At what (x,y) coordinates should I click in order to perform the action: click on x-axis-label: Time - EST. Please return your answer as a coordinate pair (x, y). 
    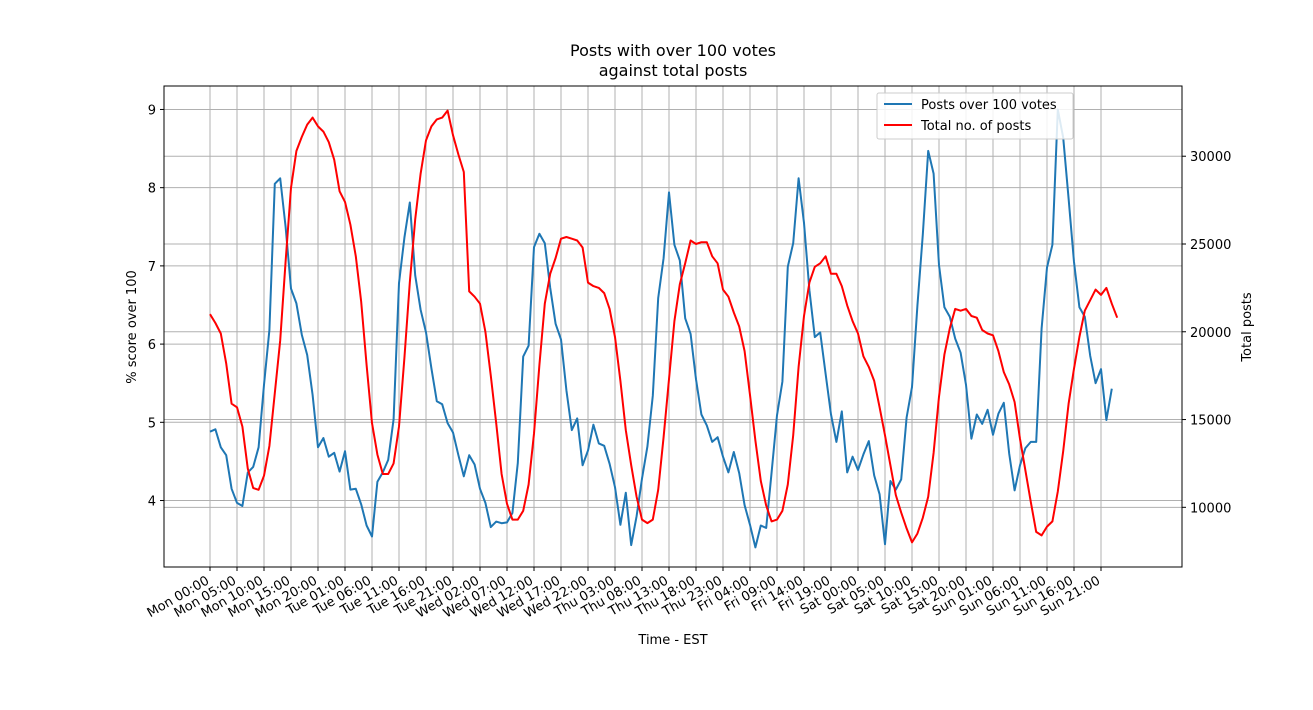
    Looking at the image, I should click on (672, 640).